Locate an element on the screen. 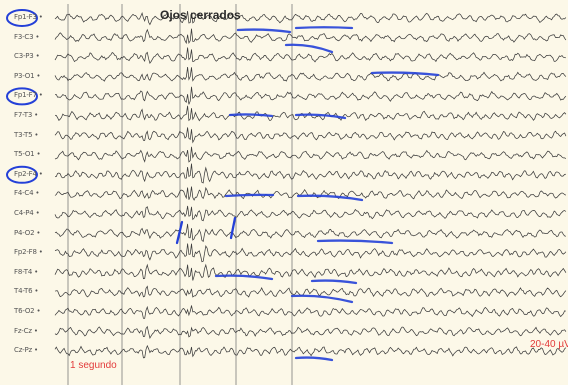  channel-label: C3-P3 • is located at coordinates (27, 56).